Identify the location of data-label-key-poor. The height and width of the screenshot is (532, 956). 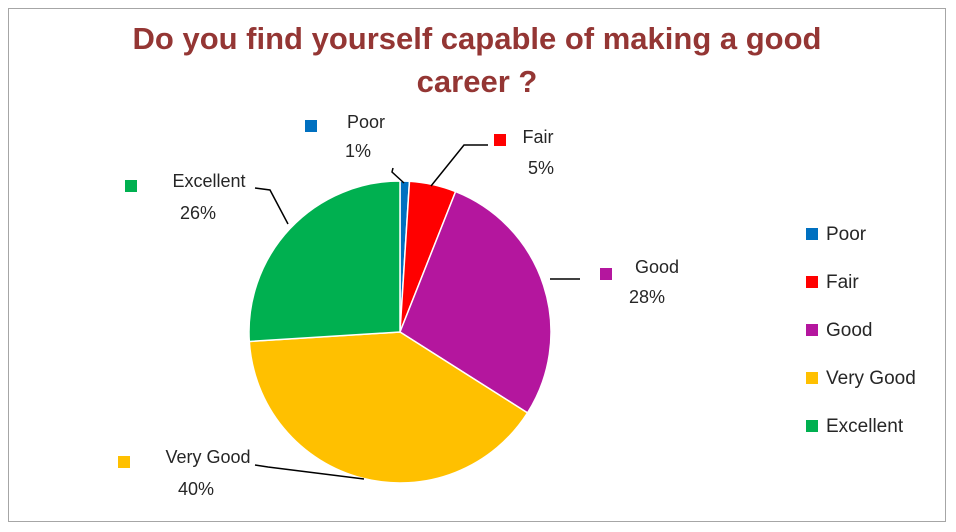
(311, 126).